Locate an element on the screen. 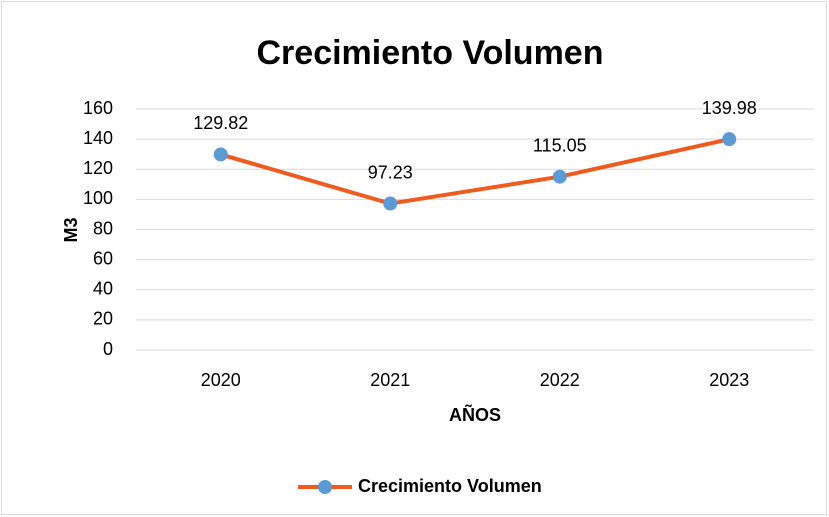 The width and height of the screenshot is (829, 517). x-tick-label: 2022 is located at coordinates (560, 380).